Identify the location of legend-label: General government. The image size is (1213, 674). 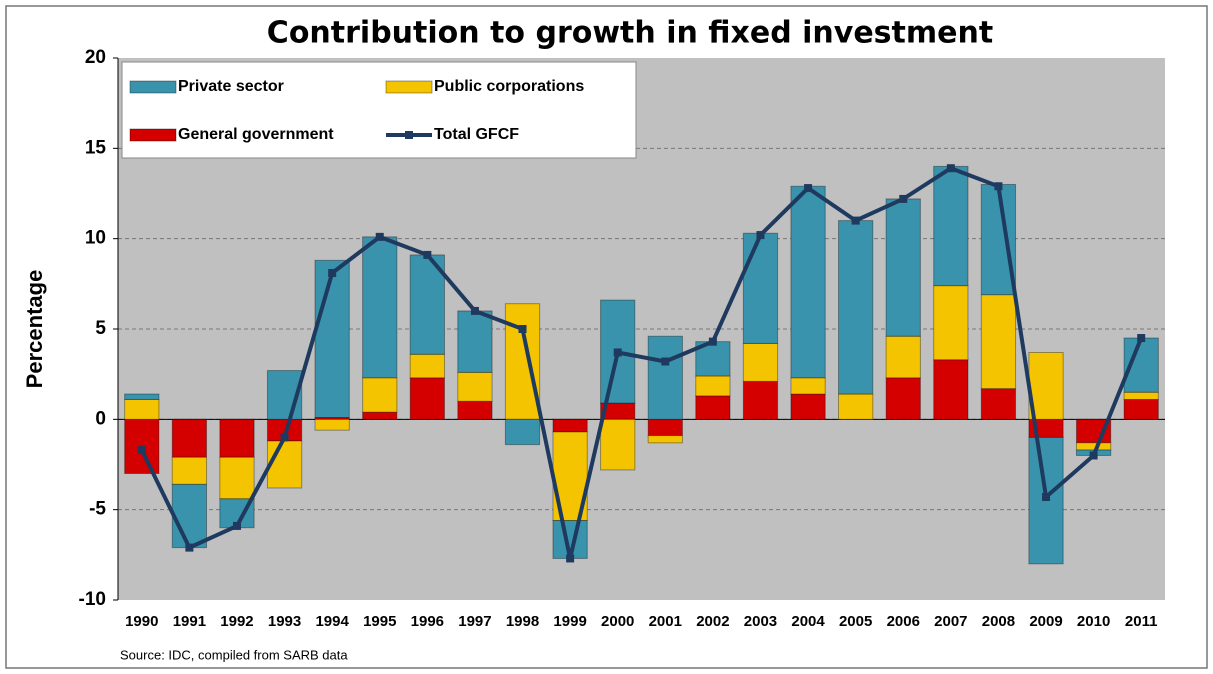
(256, 134).